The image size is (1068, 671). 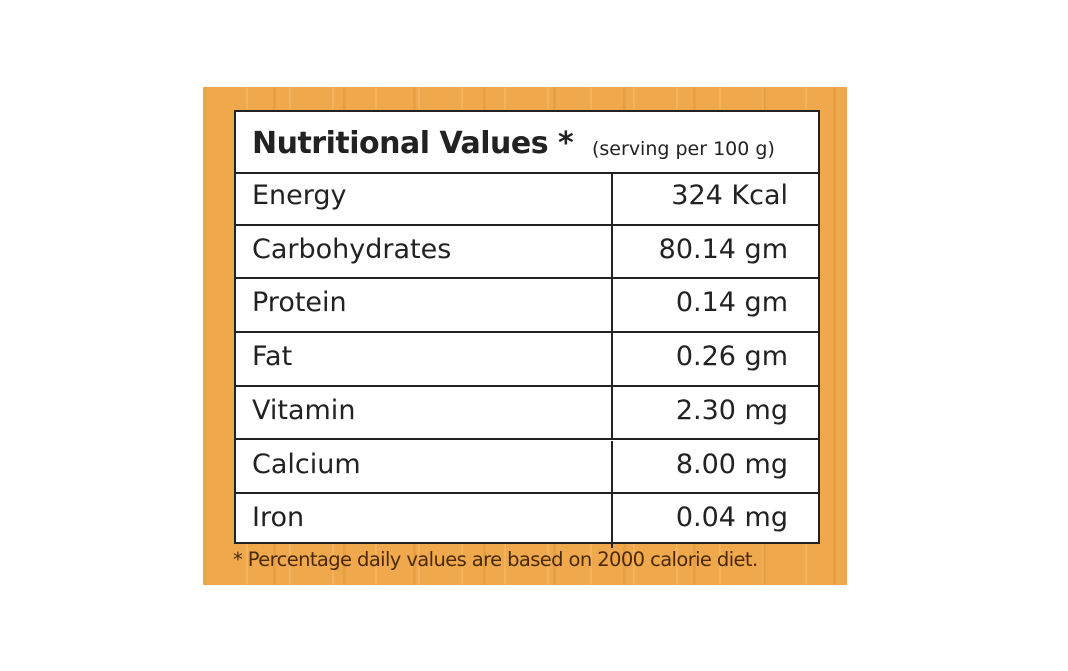 I want to click on nutrient-name: Vitamin, so click(x=304, y=410).